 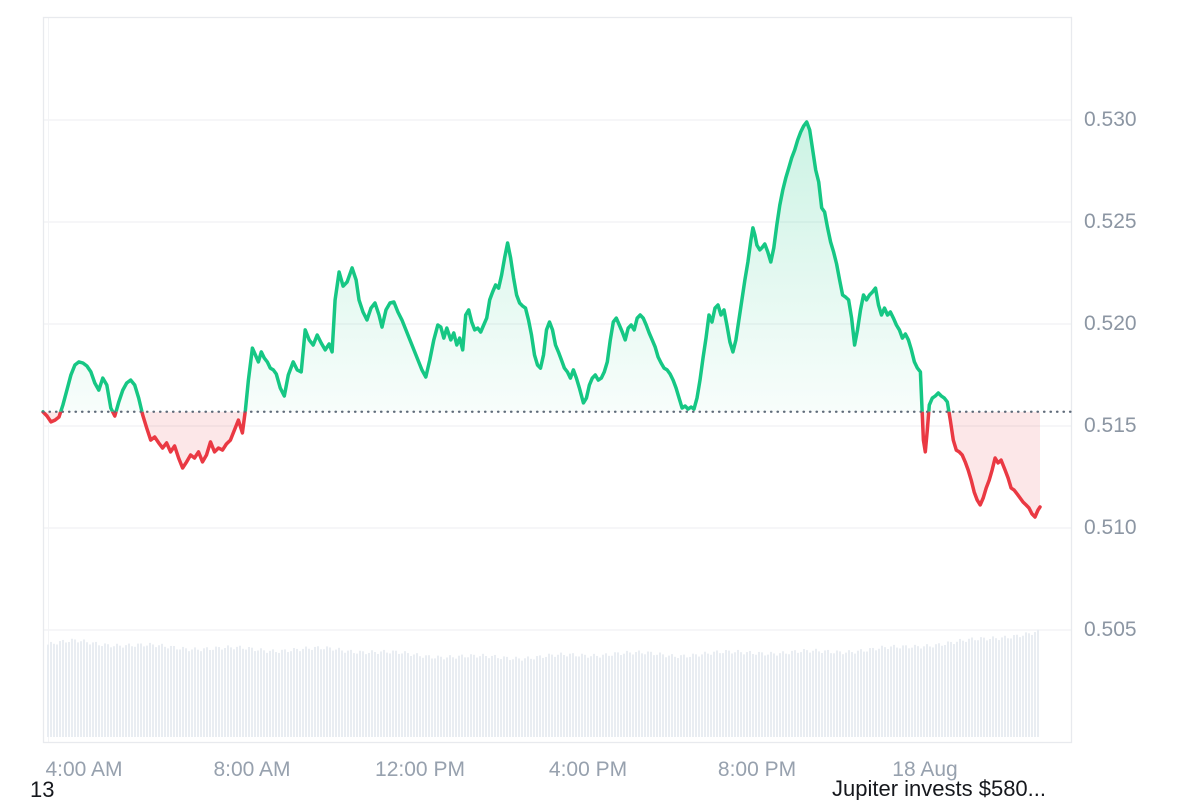 What do you see at coordinates (252, 769) in the screenshot?
I see `x-axis-tick-label: 8:00 AM` at bounding box center [252, 769].